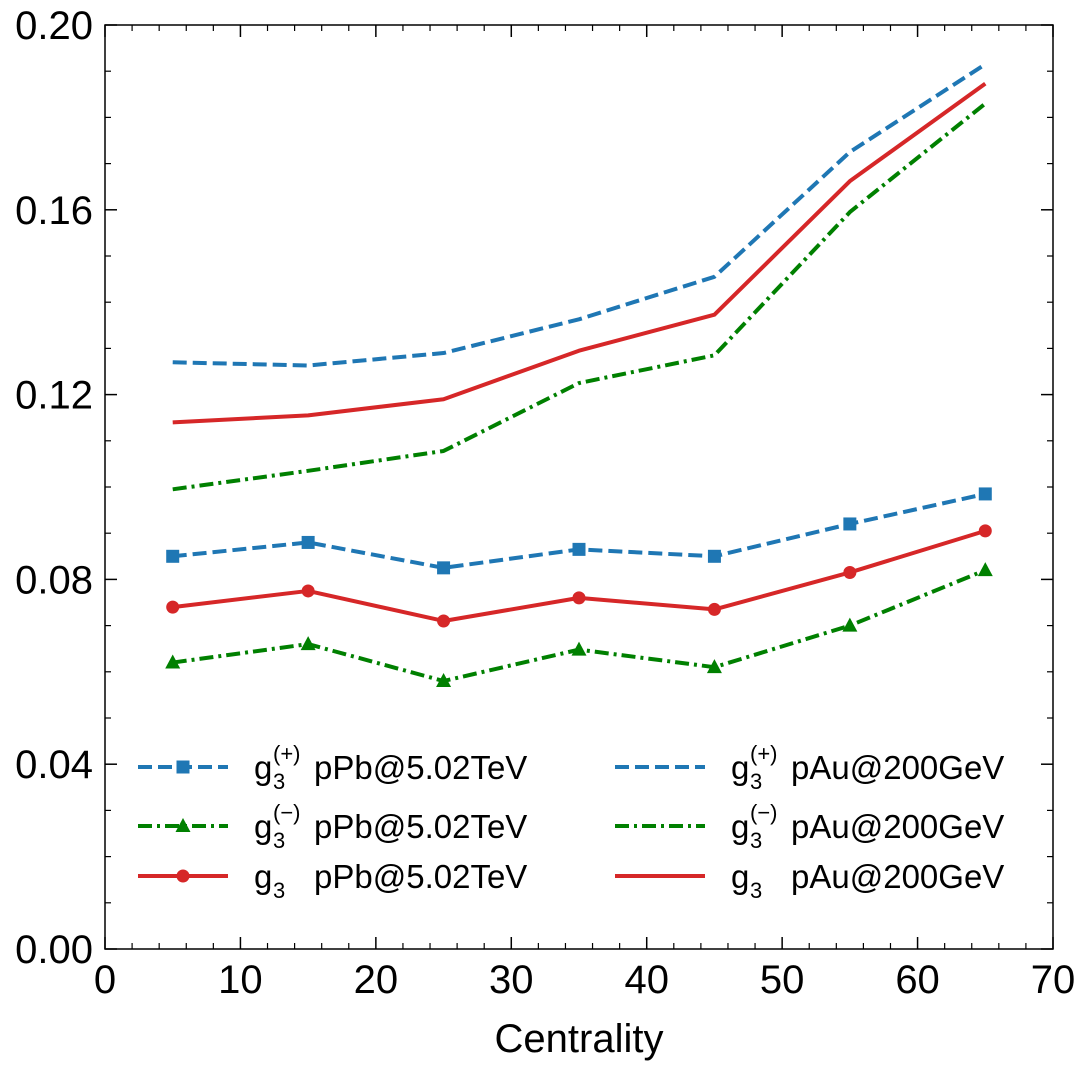 The width and height of the screenshot is (1086, 1077). I want to click on y-tick-label: 0.16, so click(54, 211).